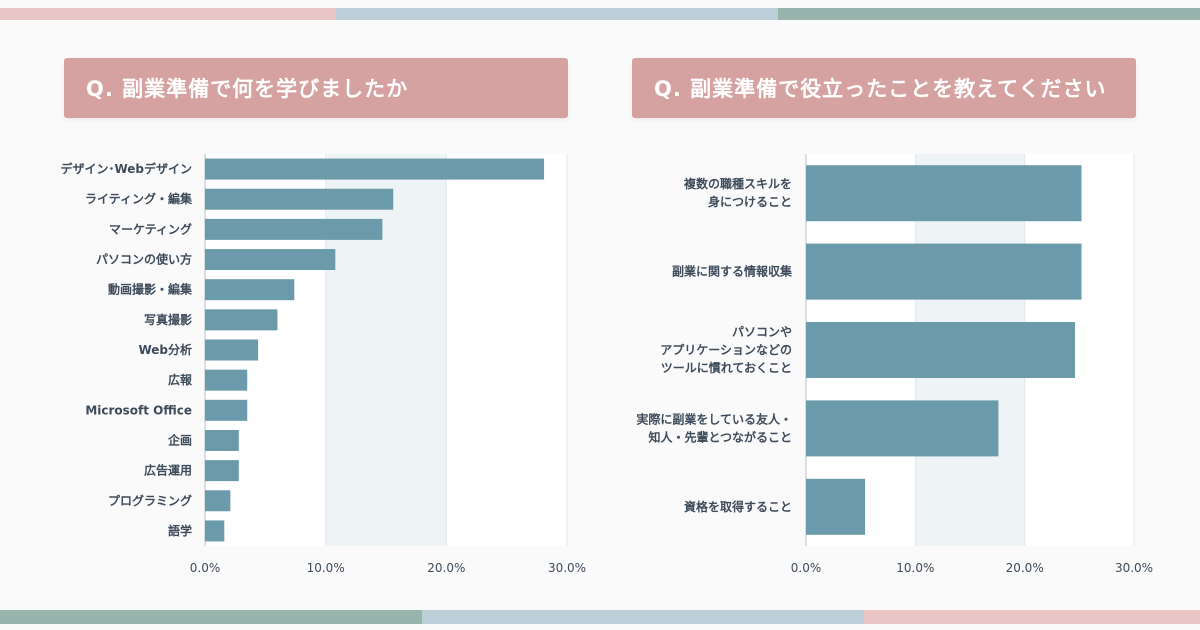 This screenshot has width=1200, height=630. Describe the element at coordinates (915, 568) in the screenshot. I see `chart-1-tick-label: 10.0%` at that location.